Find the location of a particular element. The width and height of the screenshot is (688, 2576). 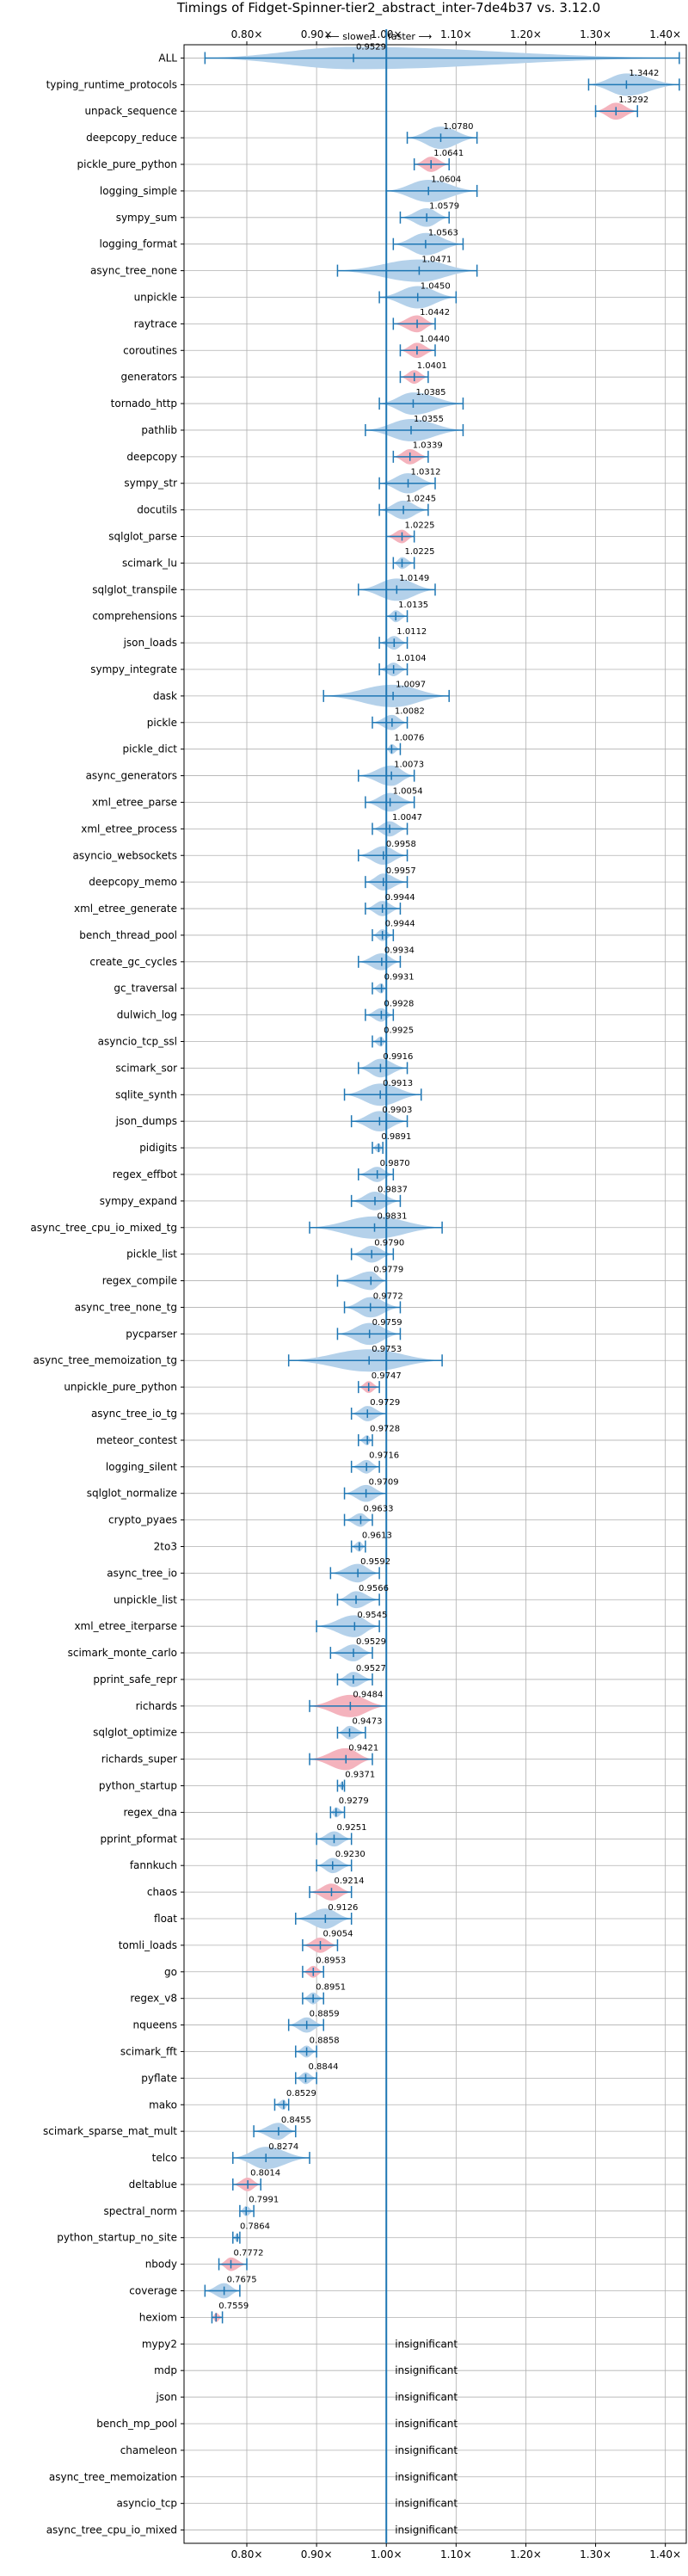

value-label: 0.9279 is located at coordinates (354, 1801).